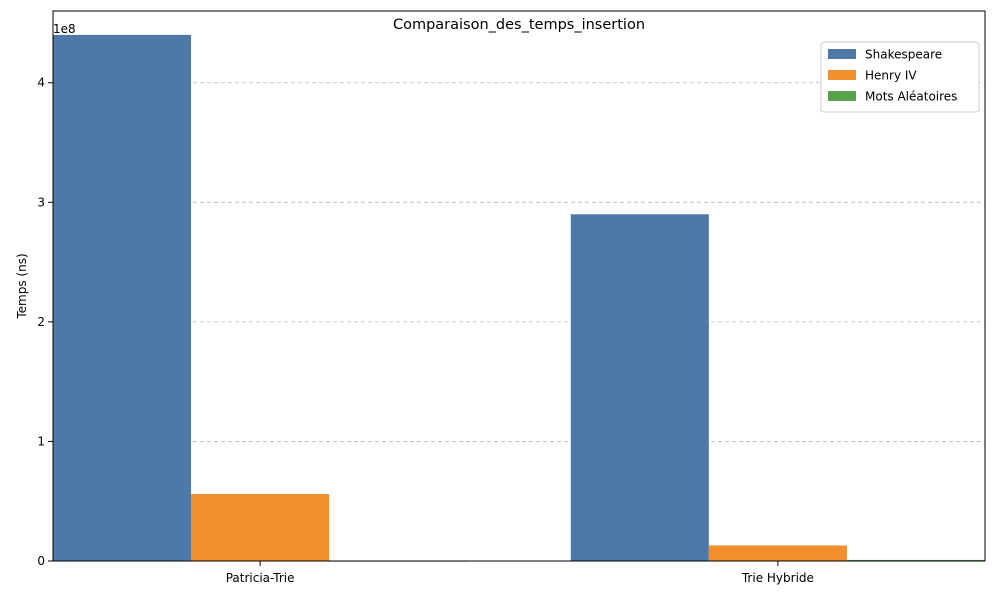  I want to click on legend: Shakespeare Henry IV Mots Aléatoires, so click(900, 77).